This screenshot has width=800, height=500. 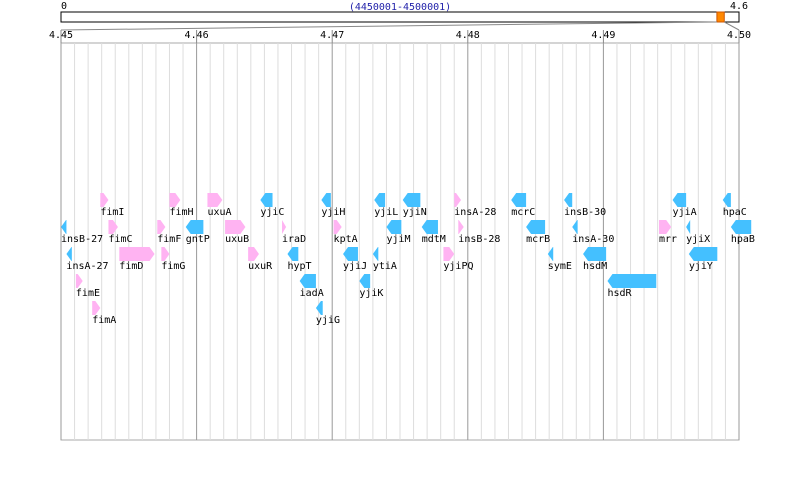 What do you see at coordinates (523, 212) in the screenshot?
I see `gene-label: mcrC` at bounding box center [523, 212].